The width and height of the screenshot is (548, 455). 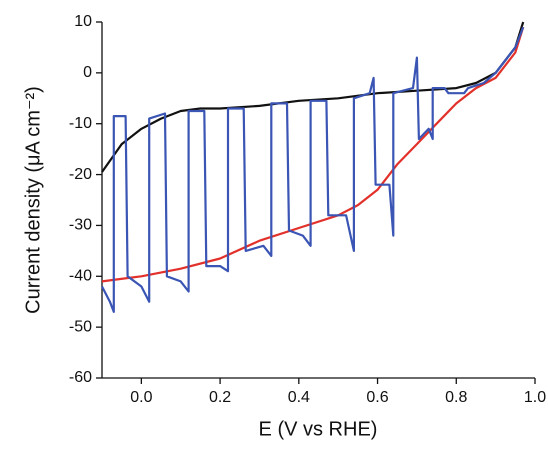 I want to click on y-tick-label: 0, so click(x=87, y=72).